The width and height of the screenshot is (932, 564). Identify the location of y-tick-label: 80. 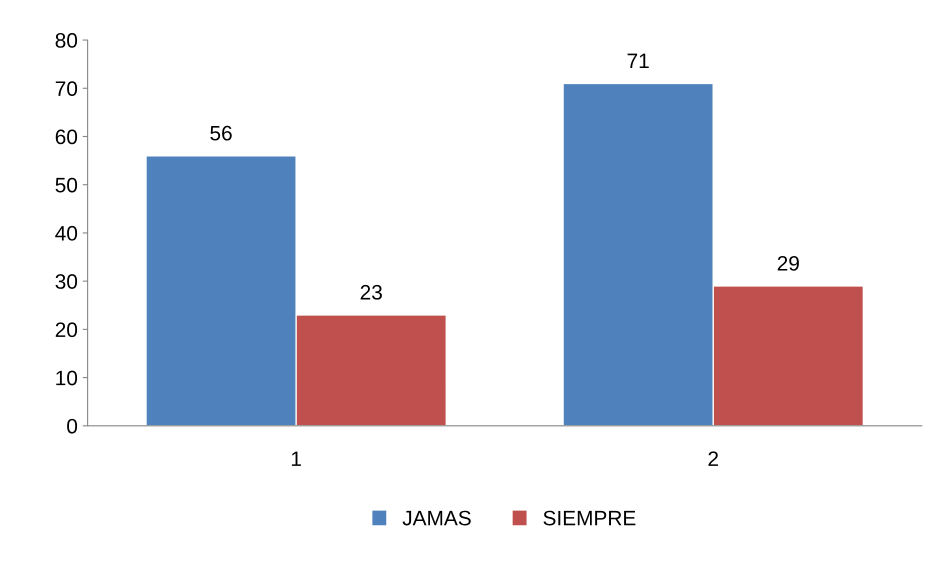
(67, 40).